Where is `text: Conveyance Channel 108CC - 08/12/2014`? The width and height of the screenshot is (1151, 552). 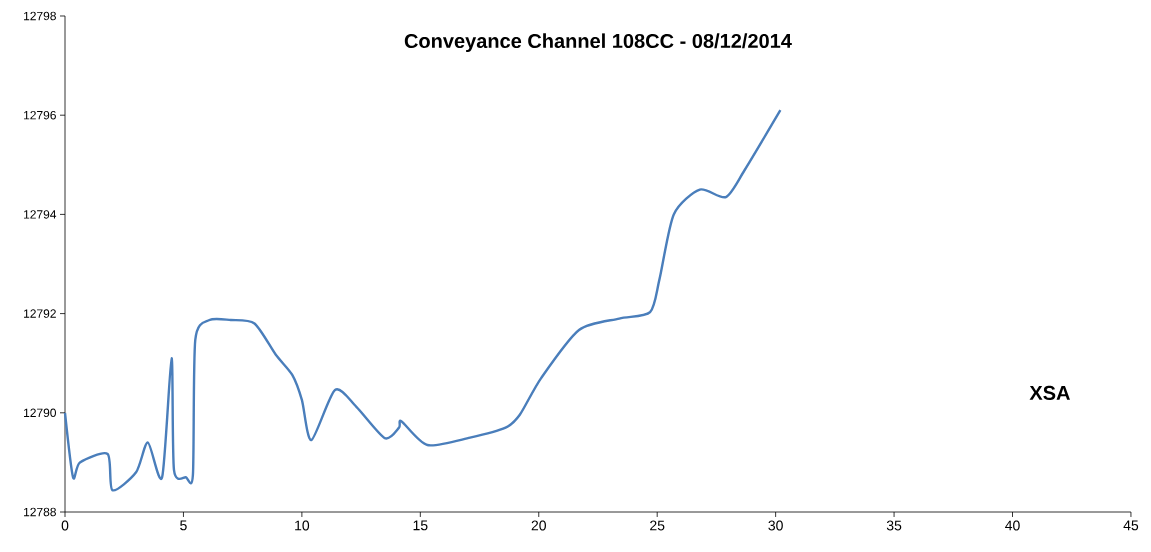 text: Conveyance Channel 108CC - 08/12/2014 is located at coordinates (598, 43).